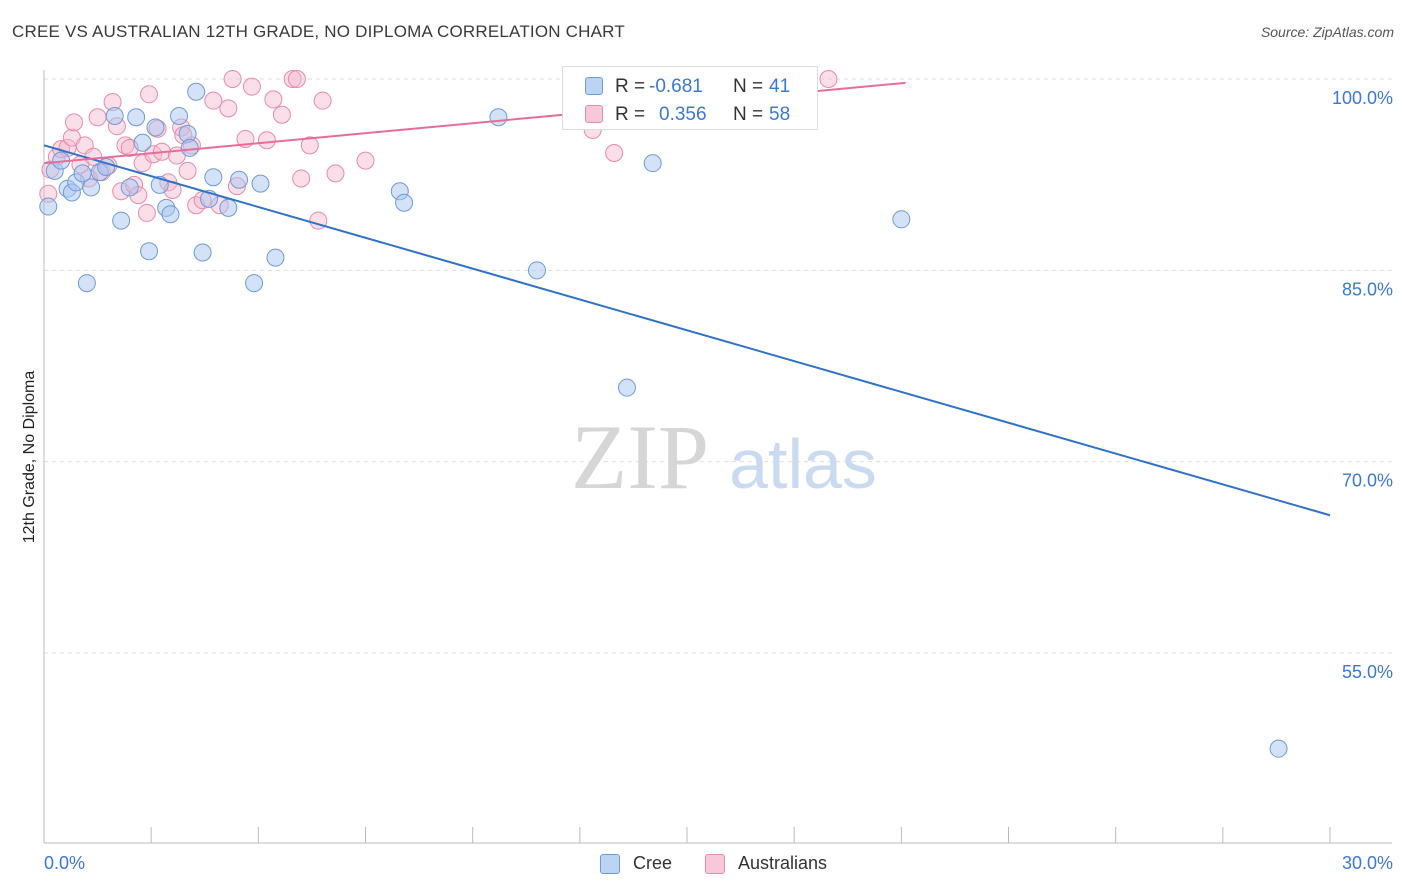  Describe the element at coordinates (640, 457) in the screenshot. I see `watermark-zip: ZIP` at that location.